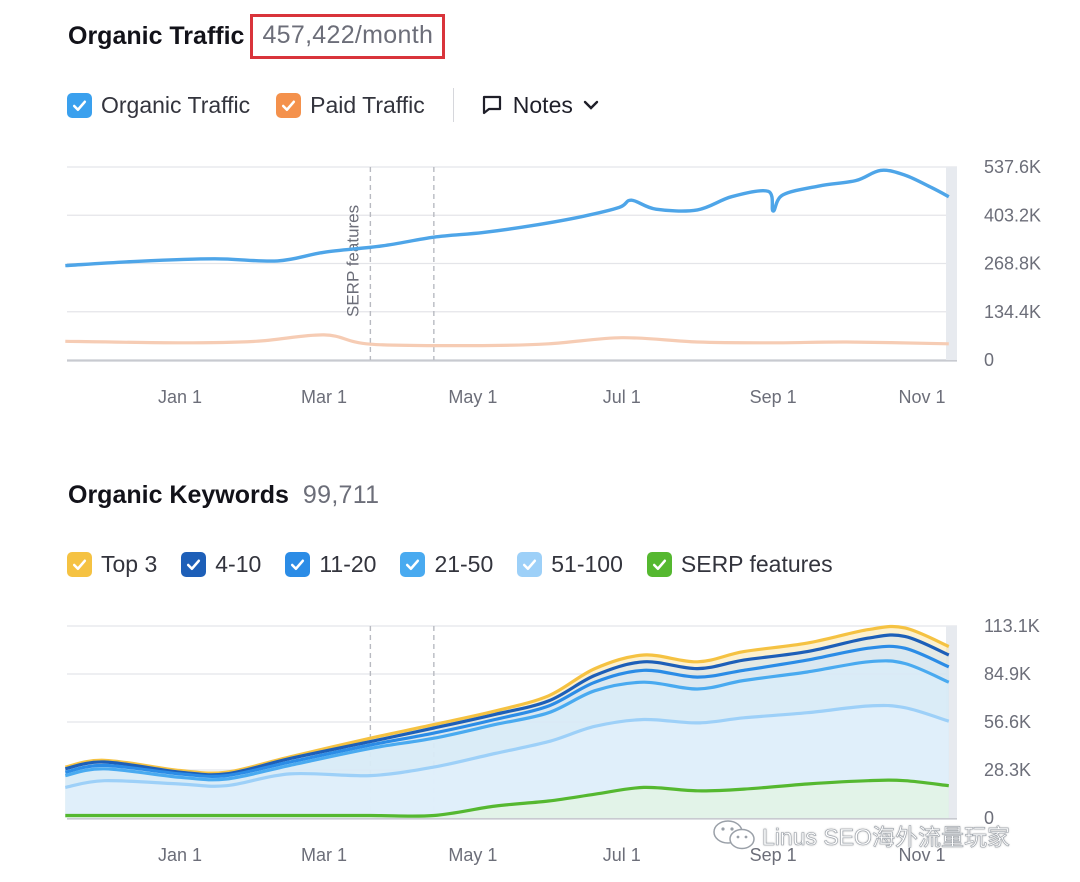 The width and height of the screenshot is (1080, 882). Describe the element at coordinates (1012, 626) in the screenshot. I see `keywords-y-tick: 113.1K` at that location.